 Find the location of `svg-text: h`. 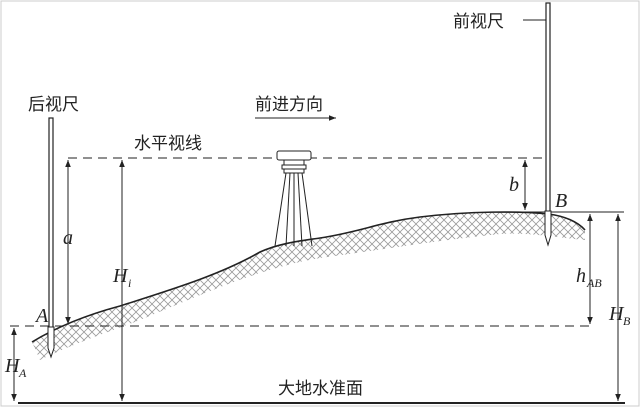

svg-text: h is located at coordinates (581, 276).